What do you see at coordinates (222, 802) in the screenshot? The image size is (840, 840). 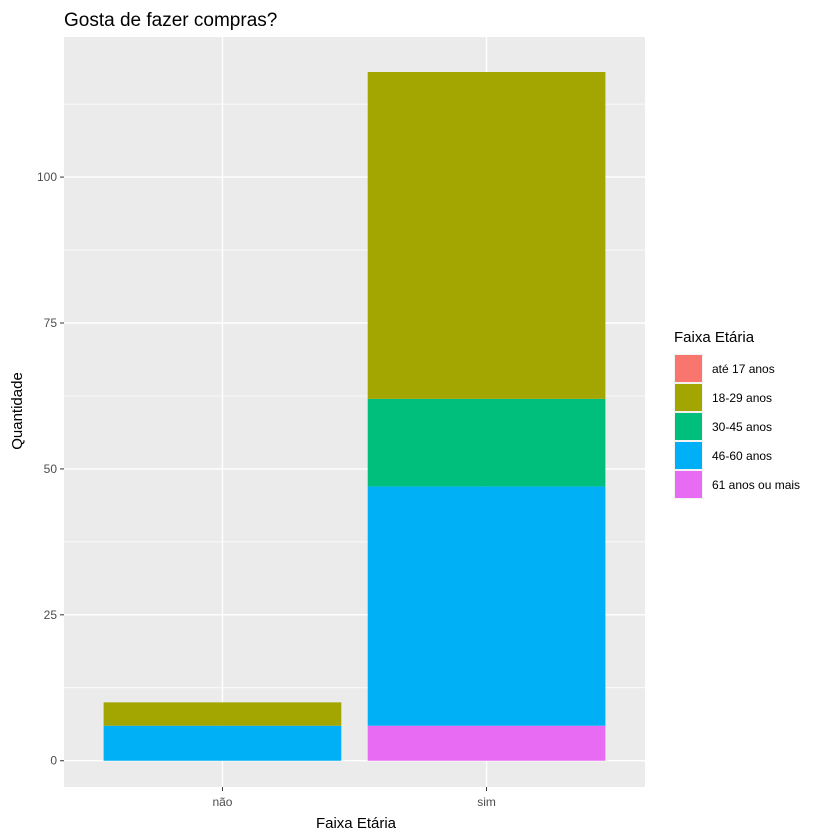 I see `x-tick-label: não` at bounding box center [222, 802].